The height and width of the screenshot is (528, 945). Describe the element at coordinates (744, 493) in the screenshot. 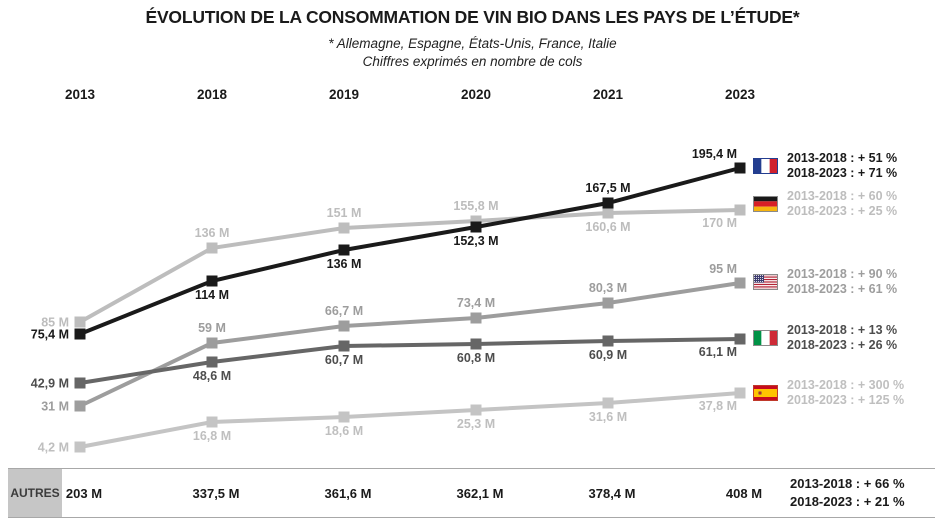

I see `autres-value-2023: 408 M` at that location.